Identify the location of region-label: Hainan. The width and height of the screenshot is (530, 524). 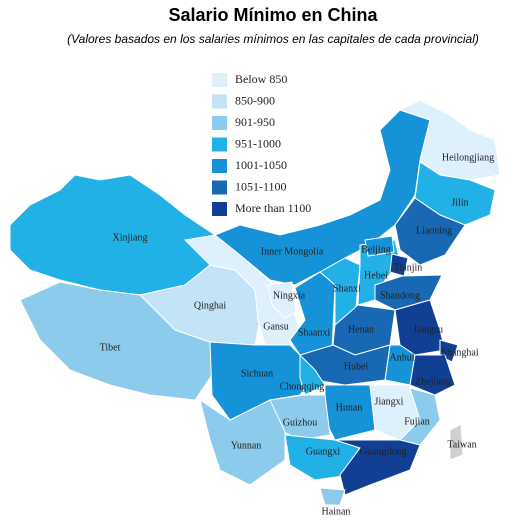
(336, 511).